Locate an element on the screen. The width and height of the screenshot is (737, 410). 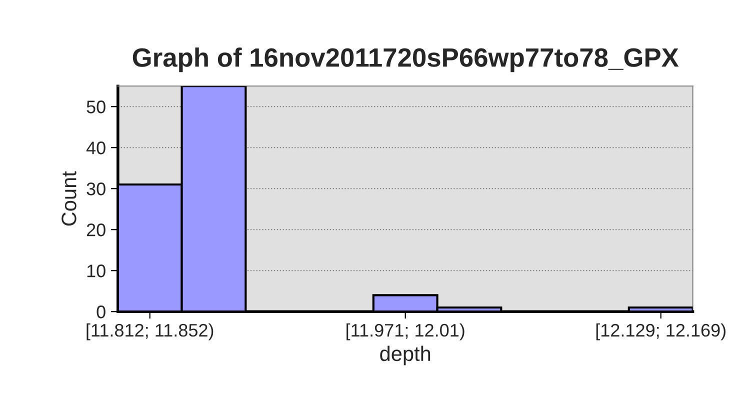
x-tick-label: [11.971; 12.01) is located at coordinates (405, 331).